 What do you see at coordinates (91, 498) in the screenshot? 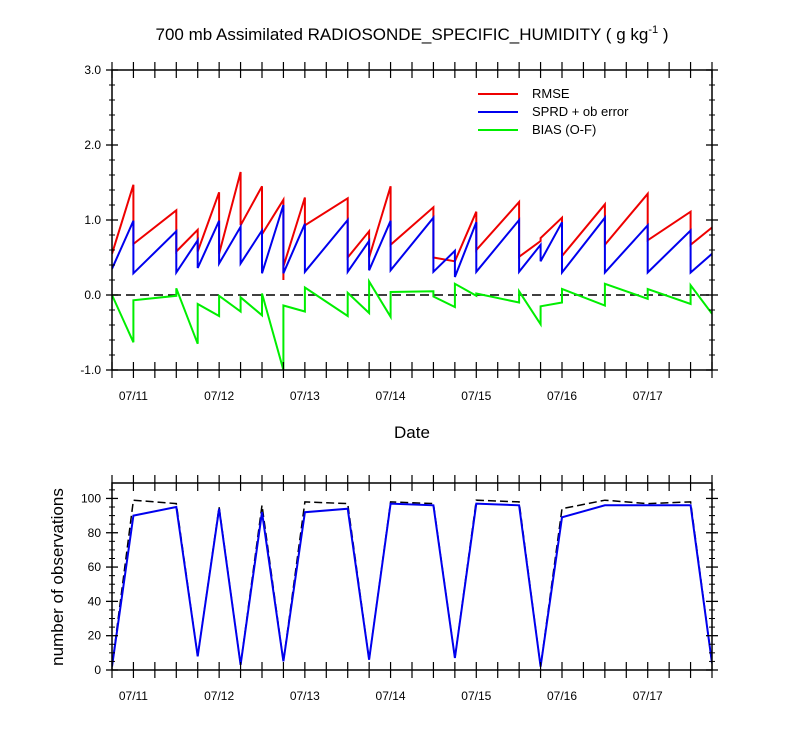
I see `y-tick-label: 100` at bounding box center [91, 498].